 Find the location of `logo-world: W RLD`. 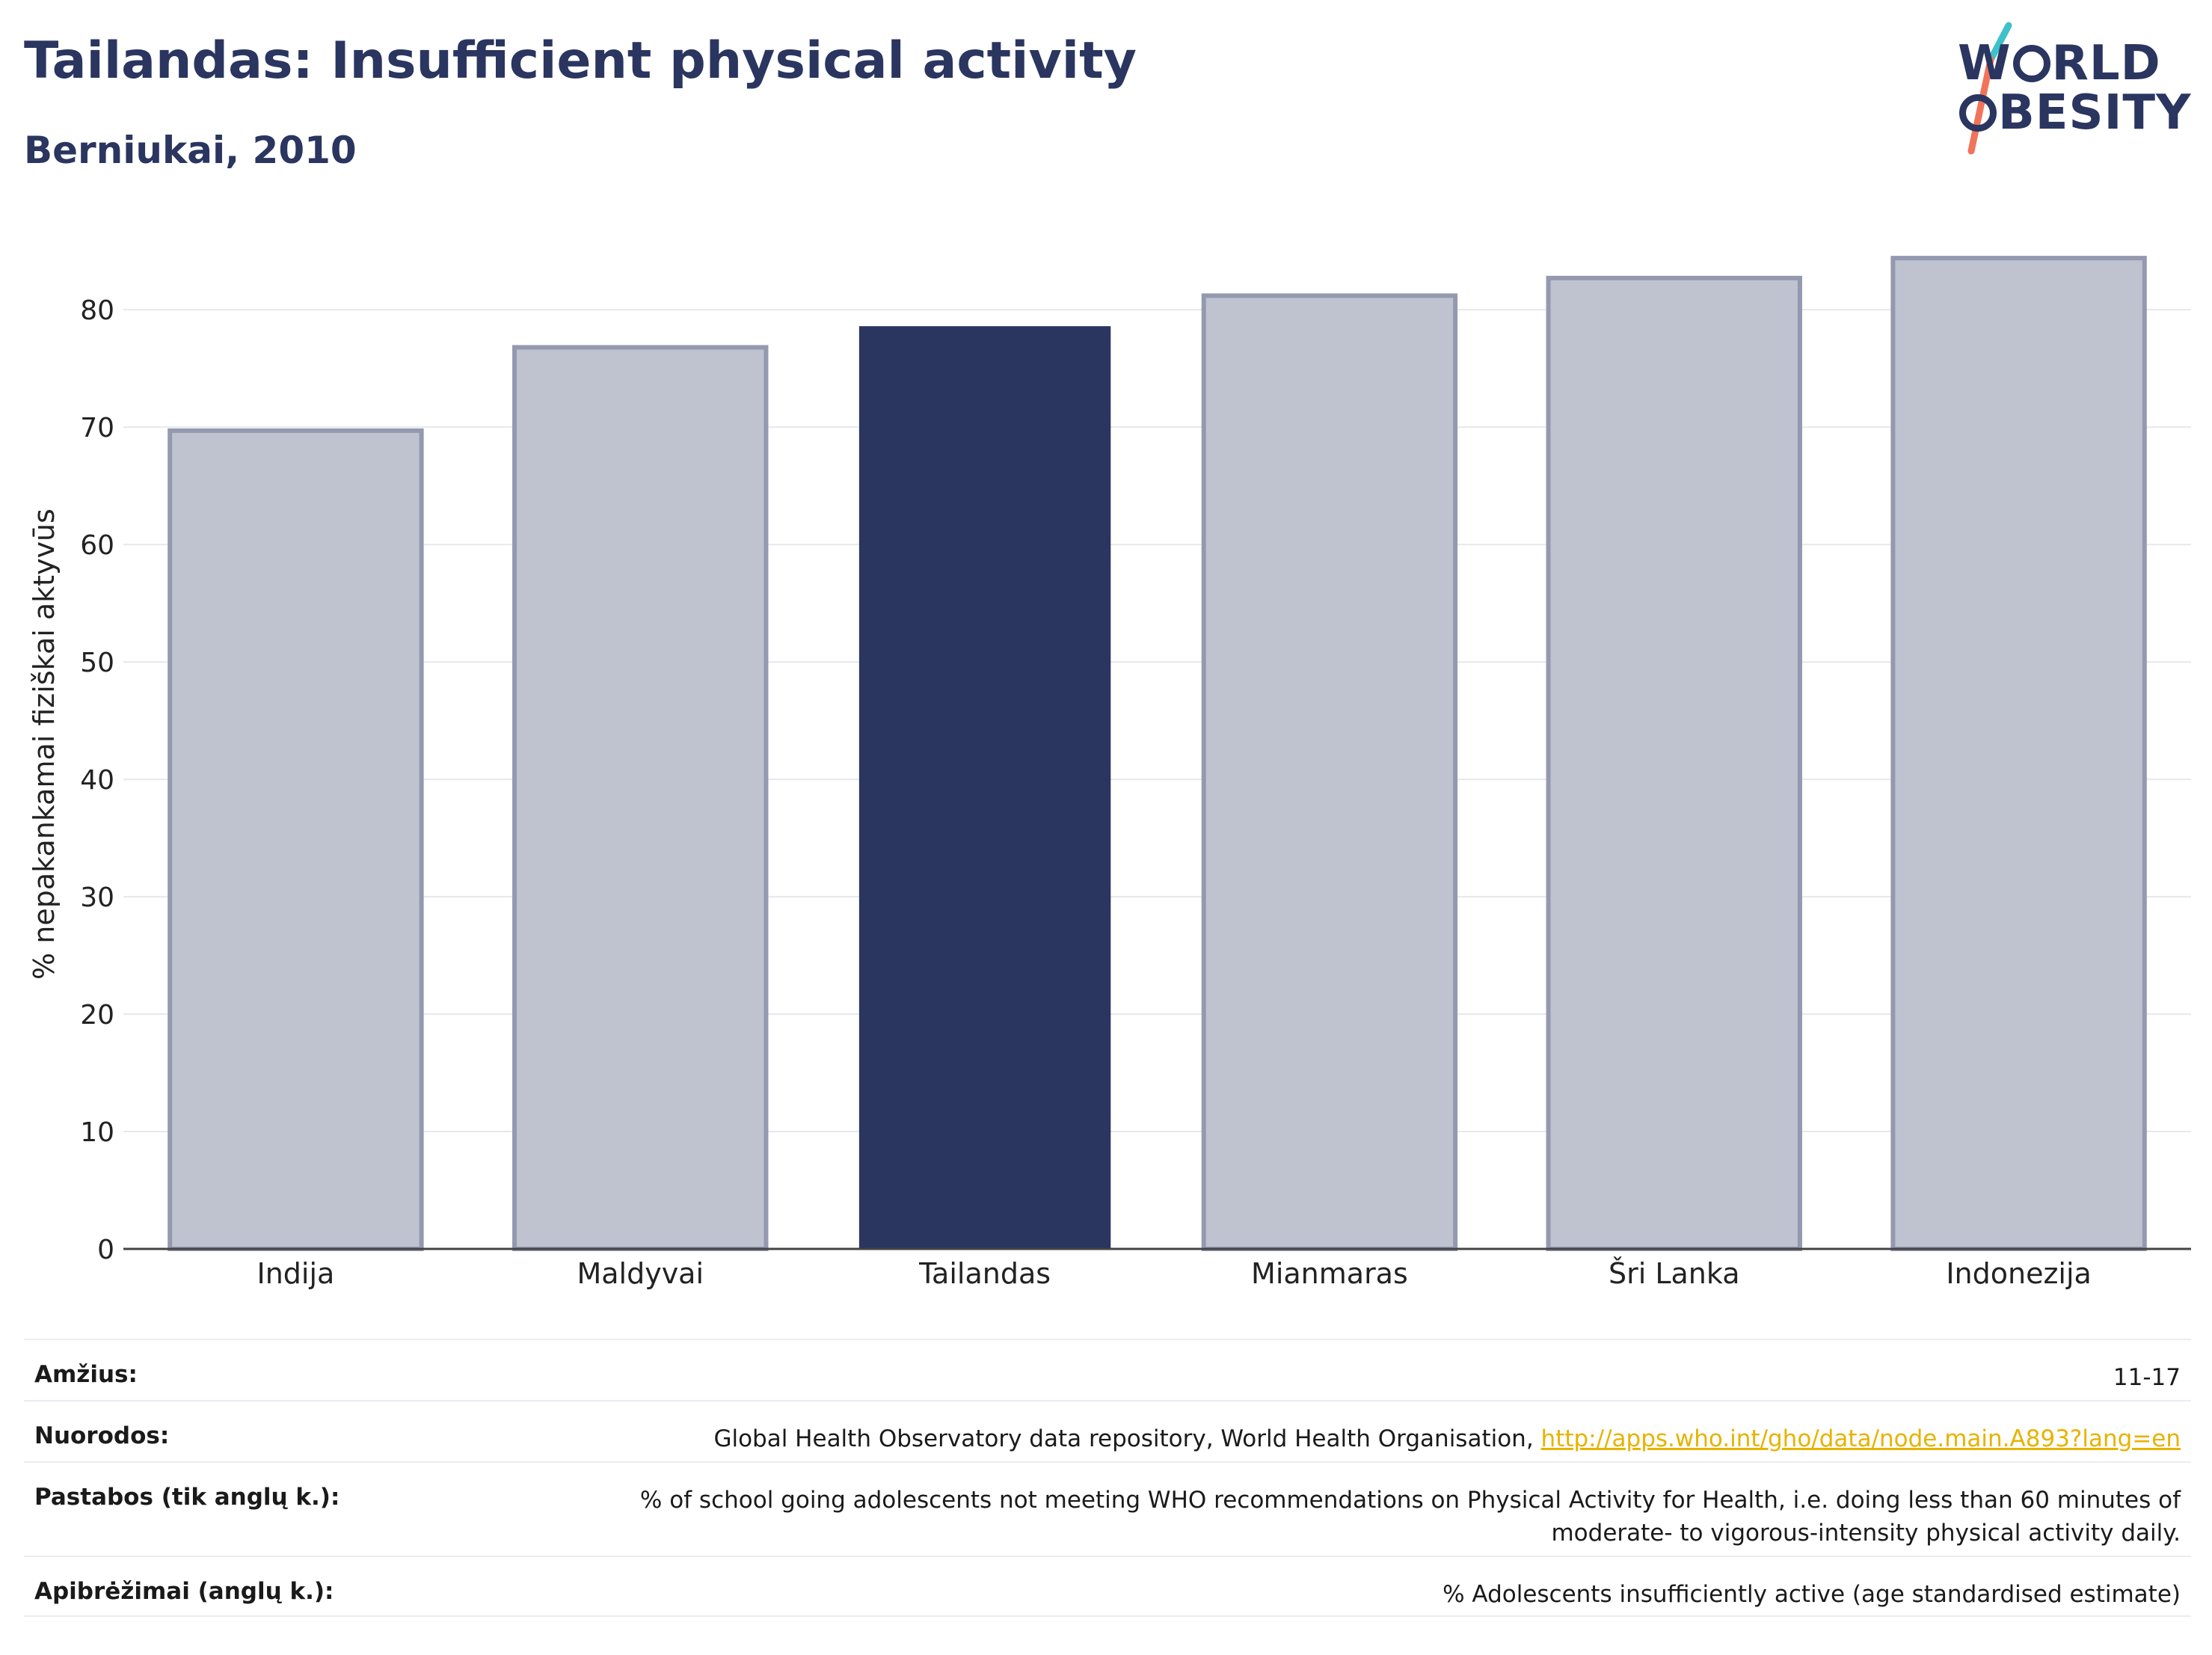

logo-world: W RLD is located at coordinates (2059, 63).